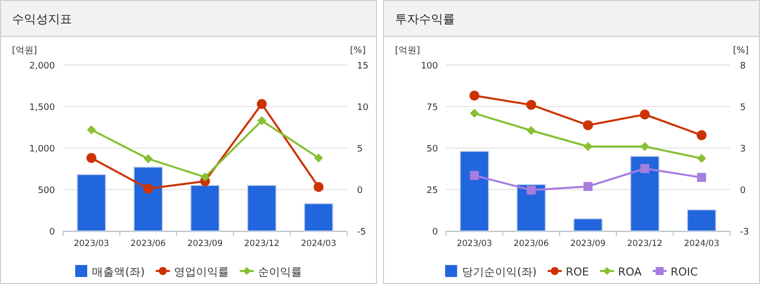 Image resolution: width=760 pixels, height=288 pixels. What do you see at coordinates (361, 233) in the screenshot?
I see `y2-tick-label: -5` at bounding box center [361, 233].